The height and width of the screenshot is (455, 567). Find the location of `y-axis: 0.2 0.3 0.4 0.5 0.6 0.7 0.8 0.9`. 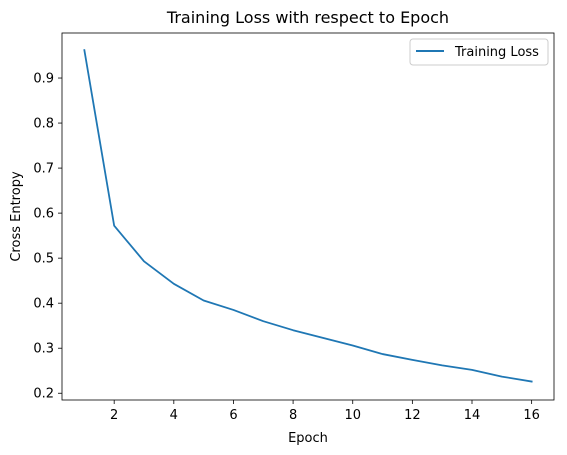

y-axis: 0.2 0.3 0.4 0.5 0.6 0.7 0.8 0.9 is located at coordinates (47, 237).